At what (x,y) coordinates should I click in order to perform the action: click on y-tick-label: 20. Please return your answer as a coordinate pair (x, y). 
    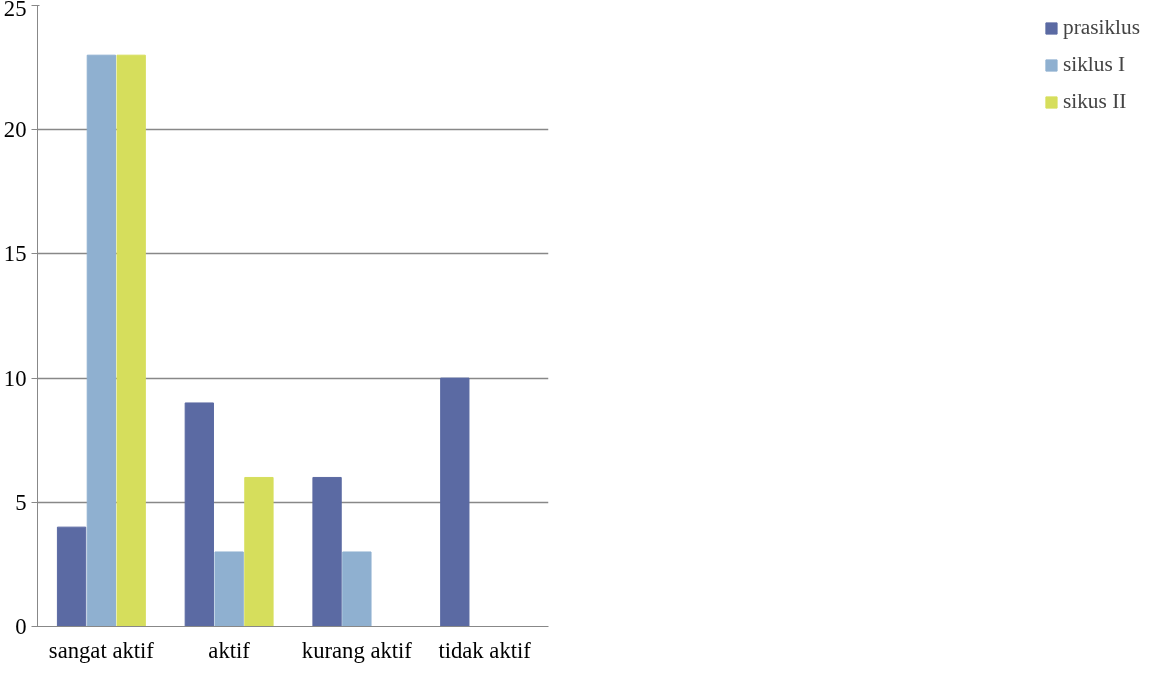
    Looking at the image, I should click on (15, 130).